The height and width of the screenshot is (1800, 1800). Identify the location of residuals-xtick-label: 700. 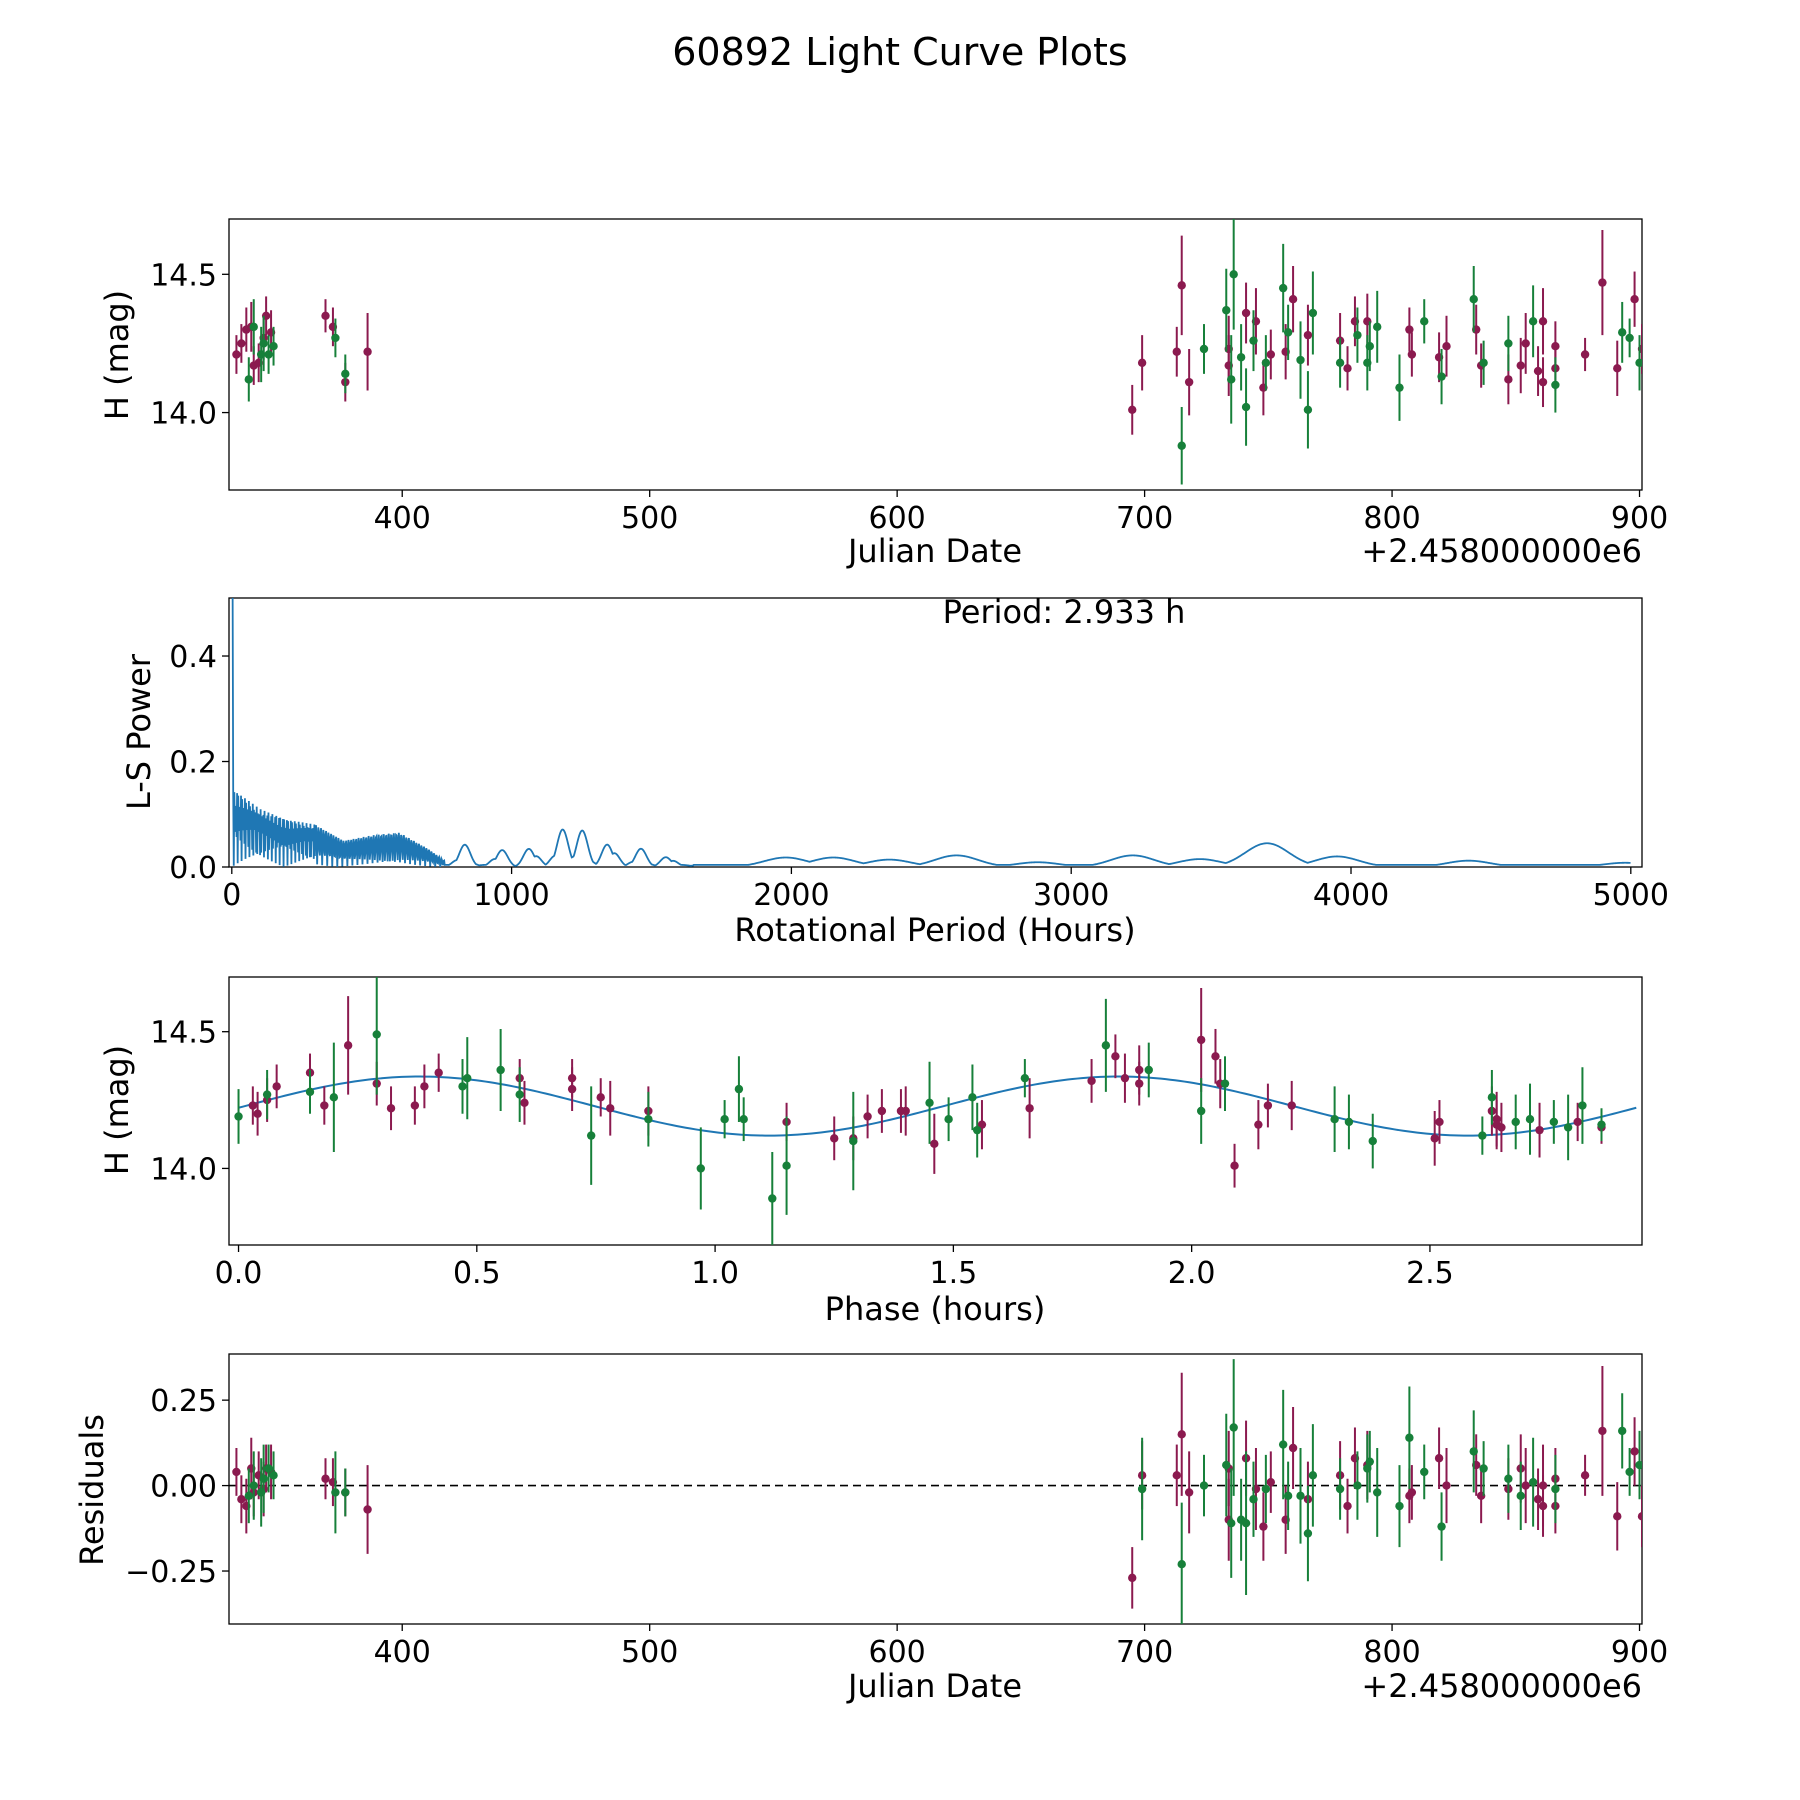
(1144, 1652).